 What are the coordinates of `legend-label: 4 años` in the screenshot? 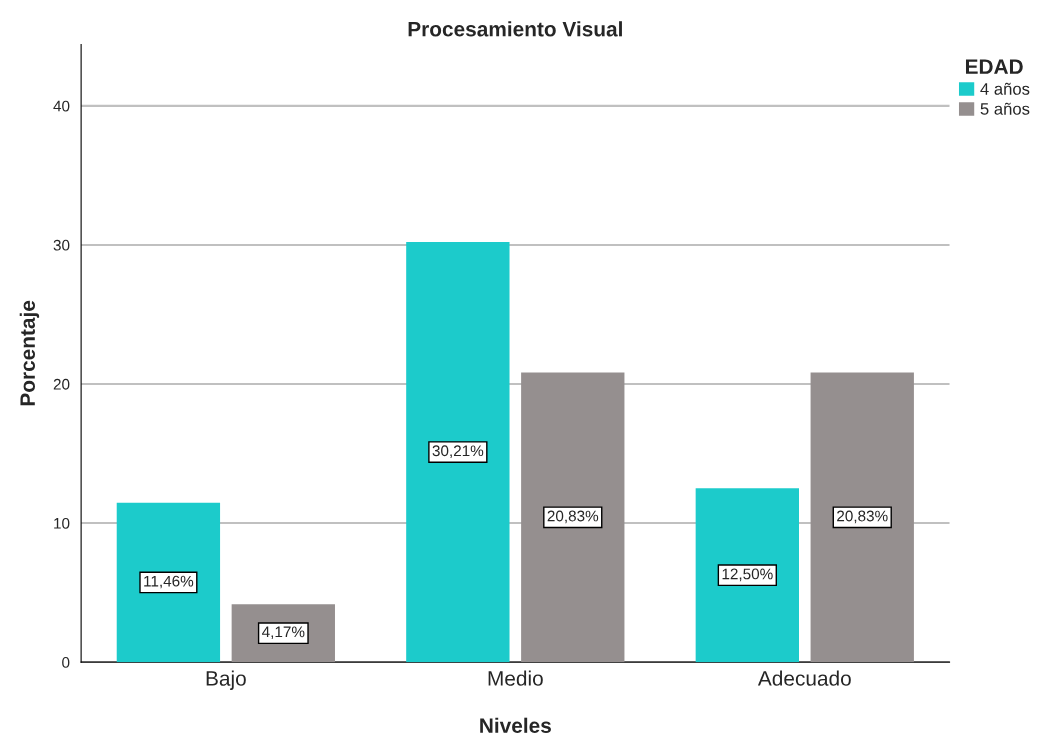 It's located at (1005, 88).